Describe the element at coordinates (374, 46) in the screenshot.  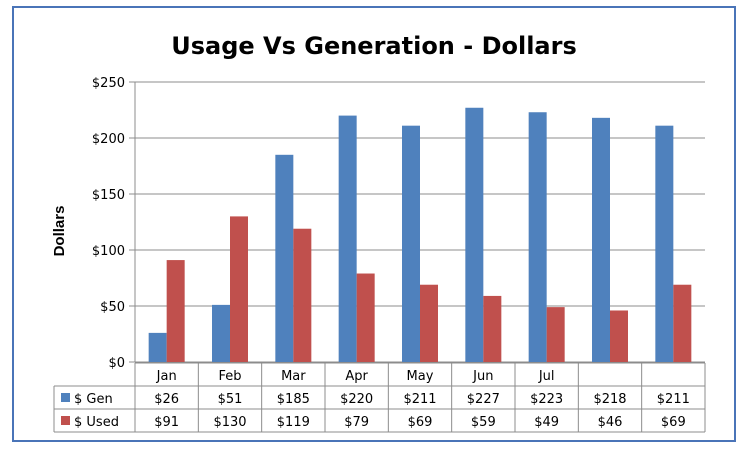
I see `chart-title: Usage Vs Generation - Dollars` at that location.